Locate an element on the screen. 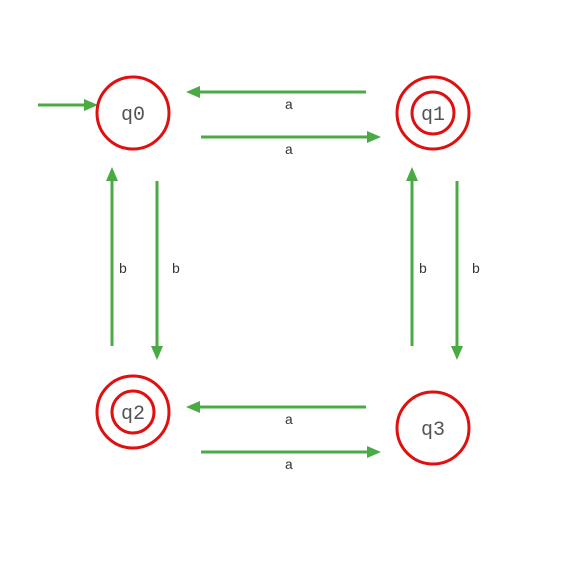 The image size is (565, 563). transition-q0-q1: a is located at coordinates (291, 145).